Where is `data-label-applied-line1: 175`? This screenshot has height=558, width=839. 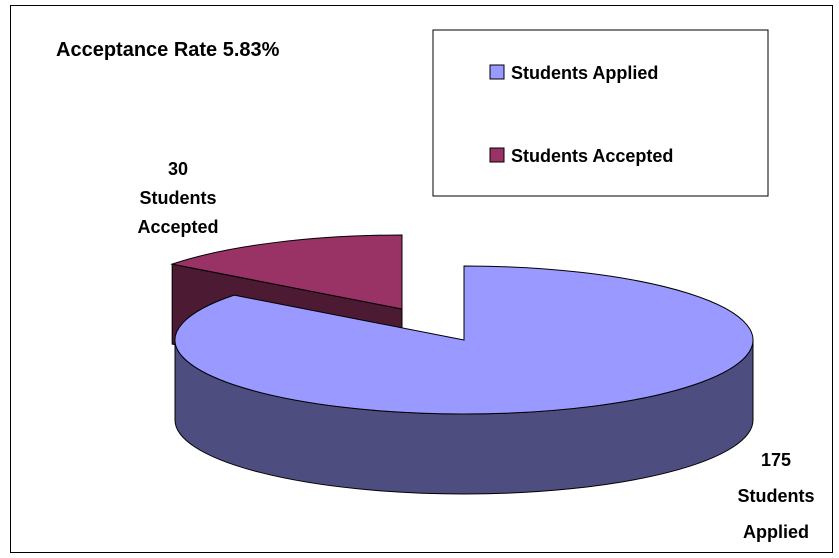
data-label-applied-line1: 175 is located at coordinates (776, 460).